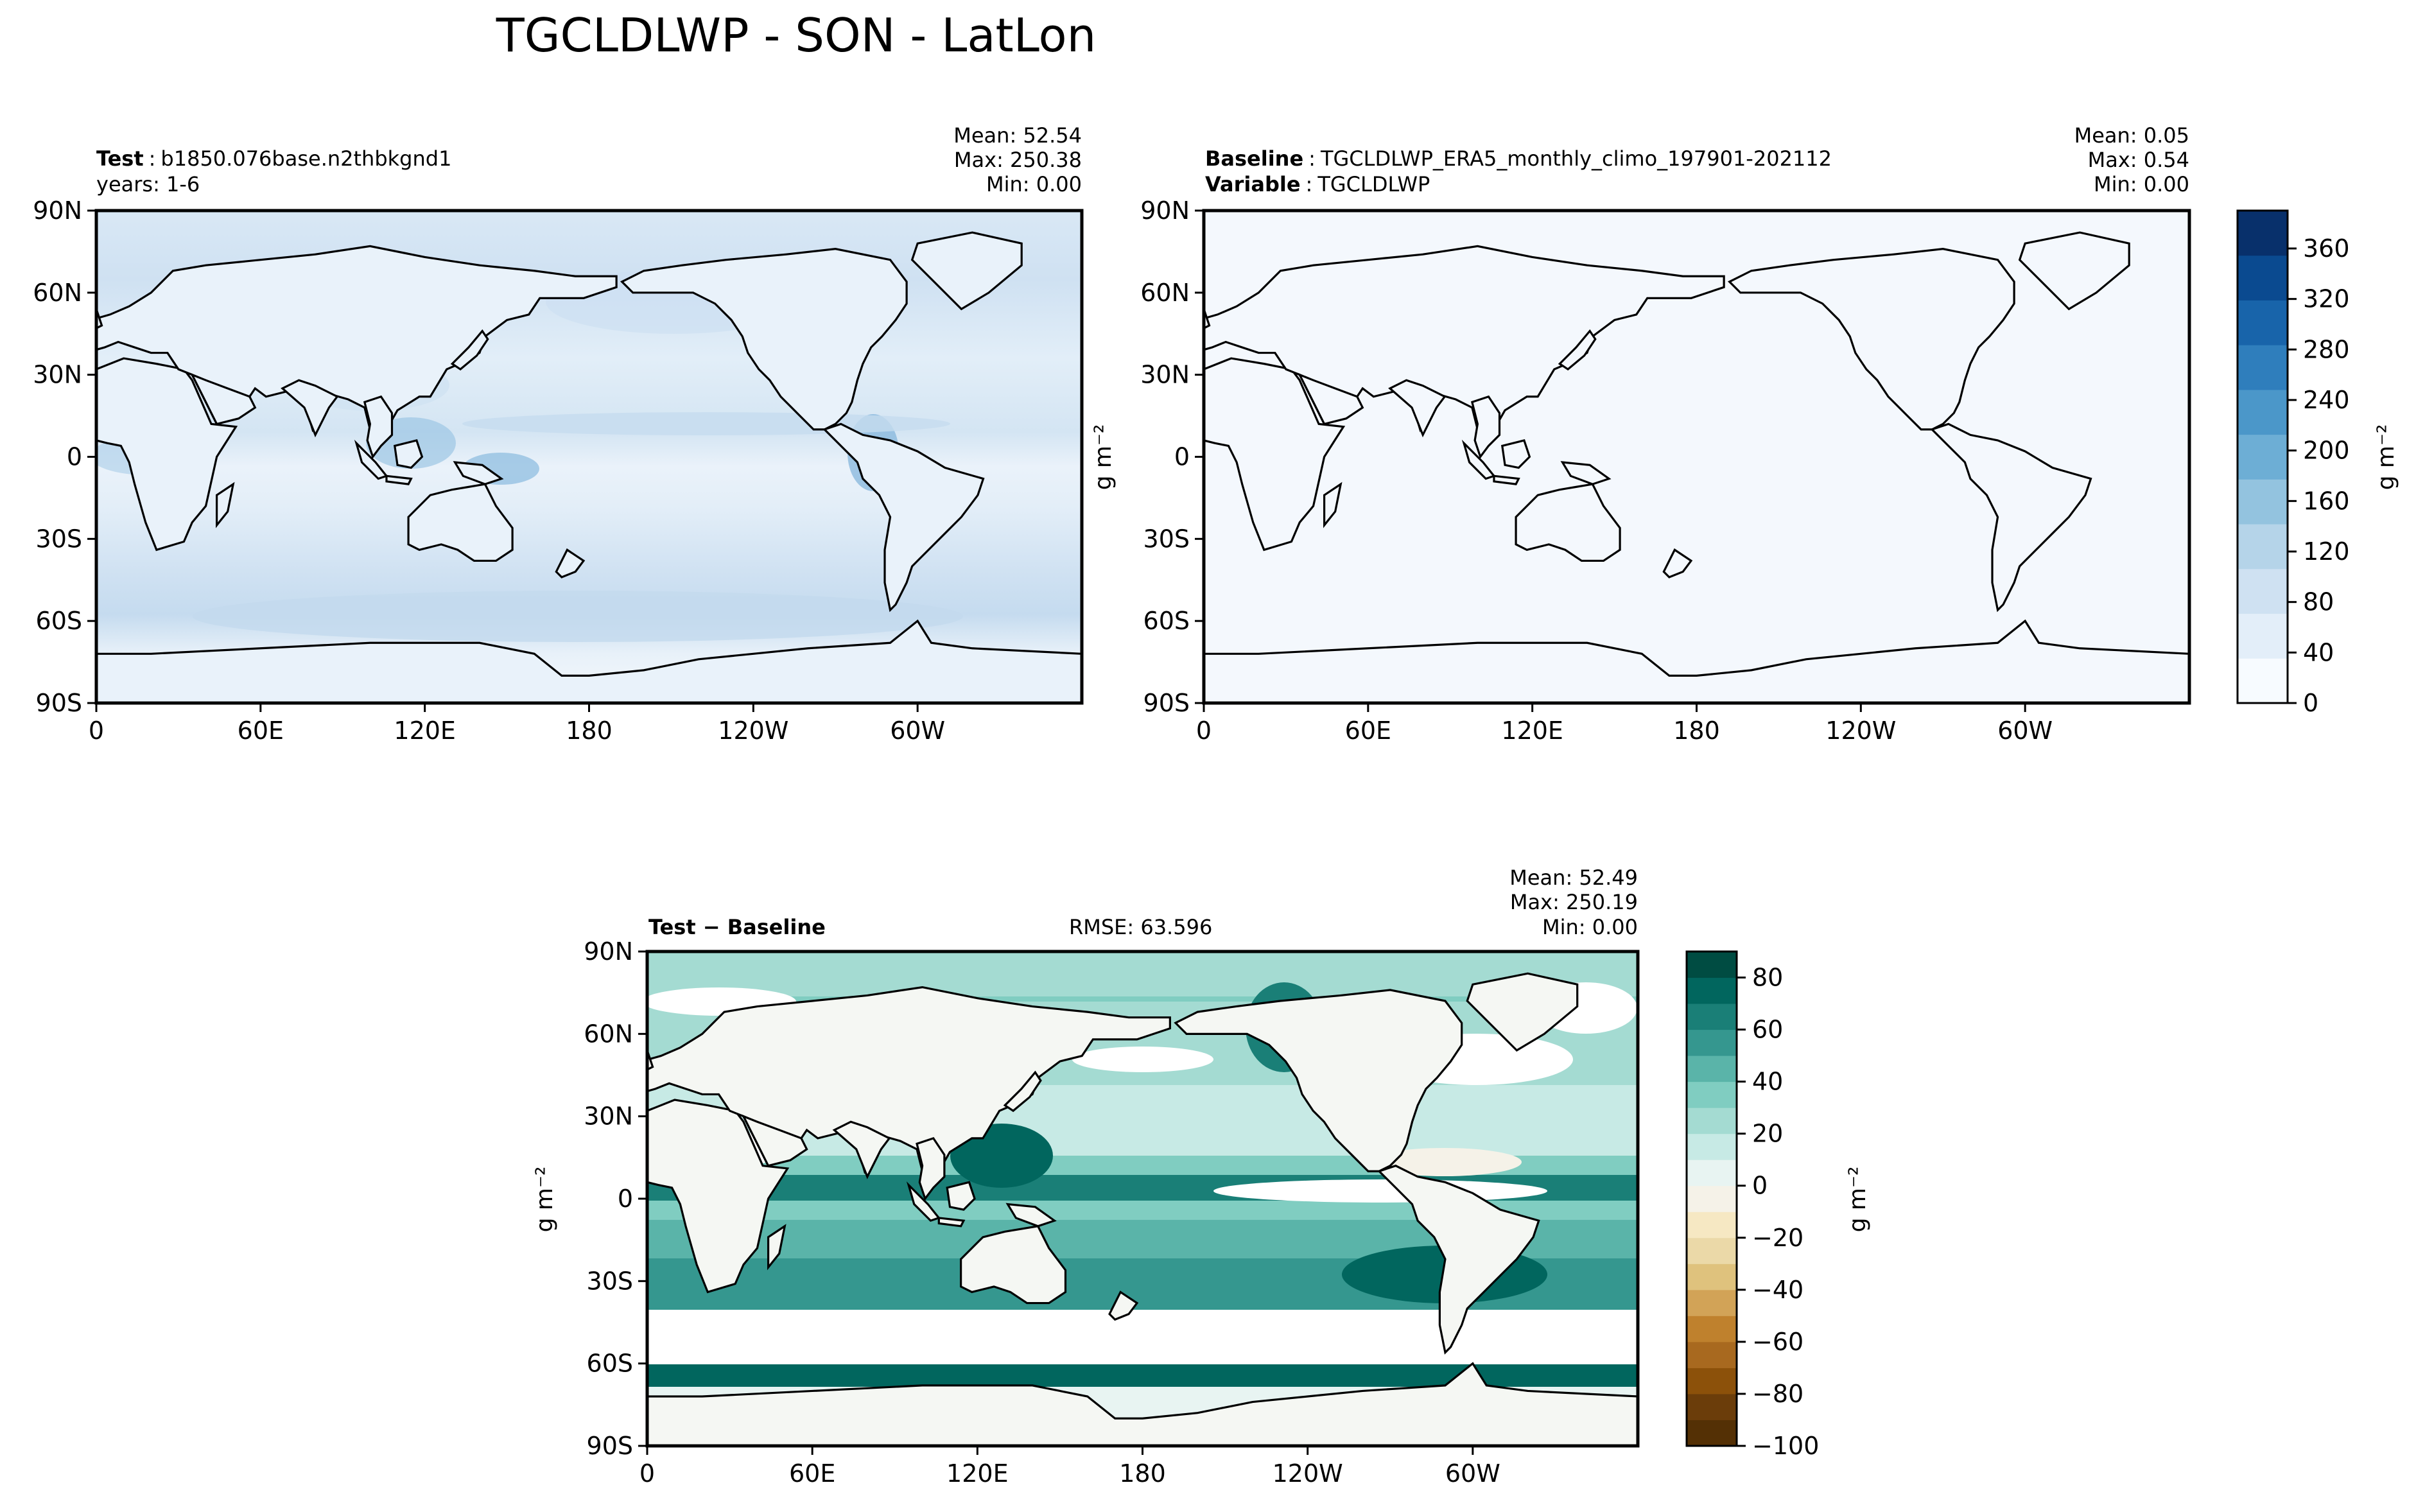 The image size is (2416, 1512). I want to click on panel-difference-min: Min: 0.00, so click(1590, 927).